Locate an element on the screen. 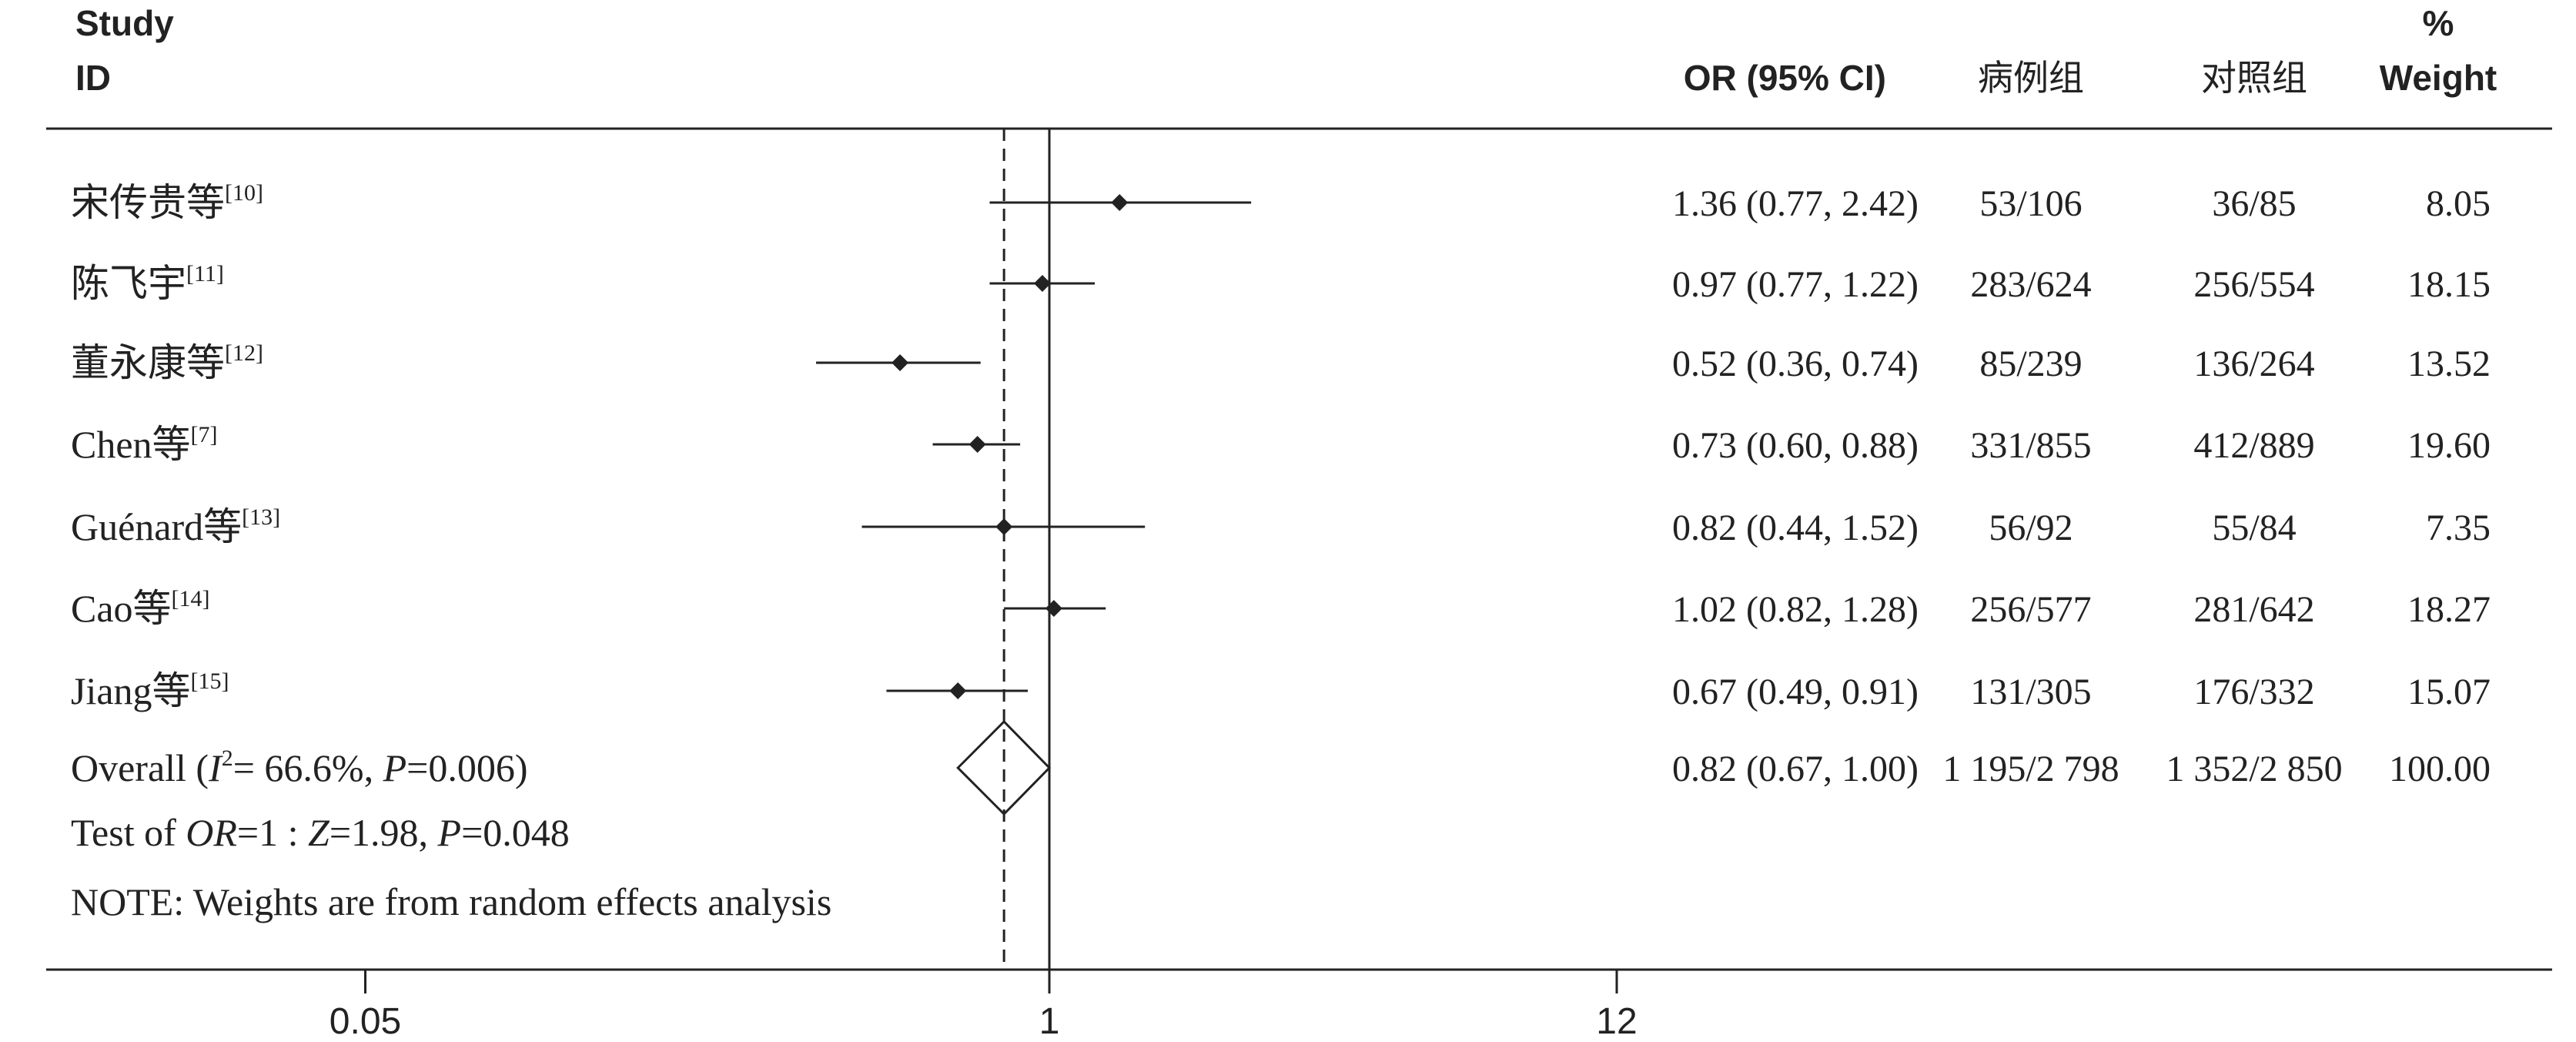 The image size is (2576, 1042). overall-p-value: =0.006) is located at coordinates (467, 767).